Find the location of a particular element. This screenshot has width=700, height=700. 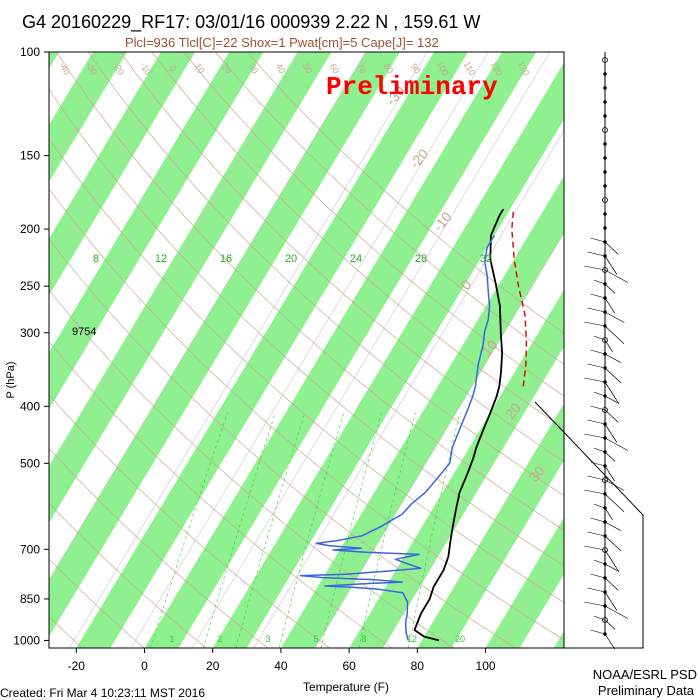

theta-e-label: 28 is located at coordinates (421, 259).